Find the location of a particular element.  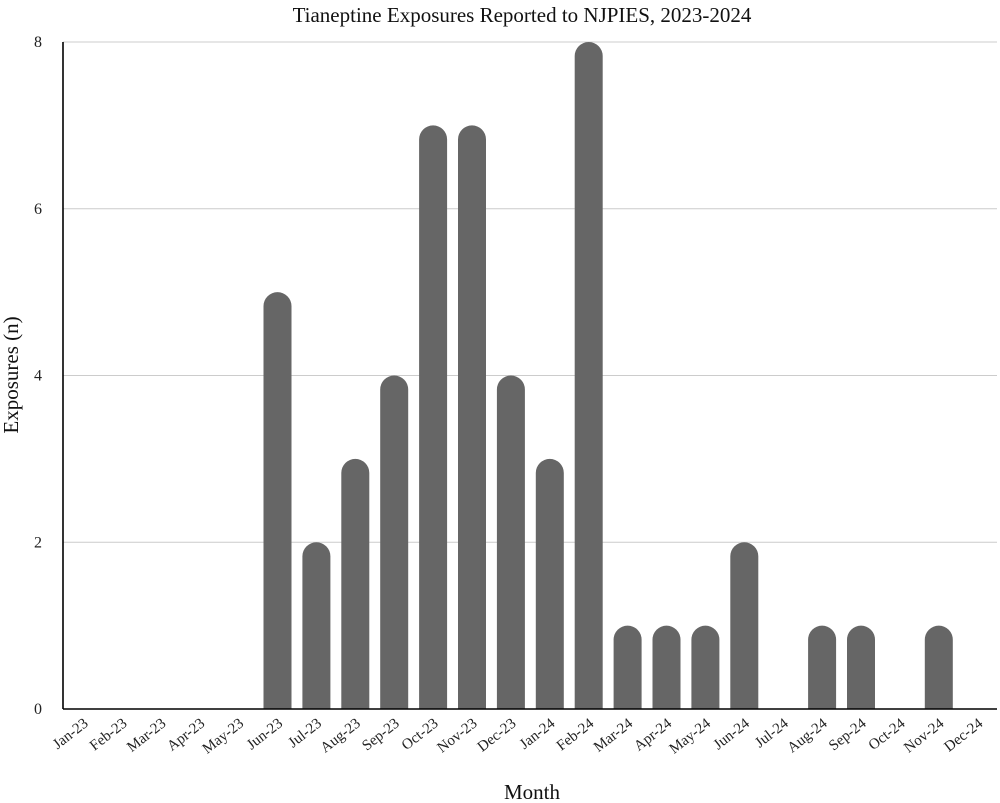

x-tick-label: Sep-24 is located at coordinates (848, 734).